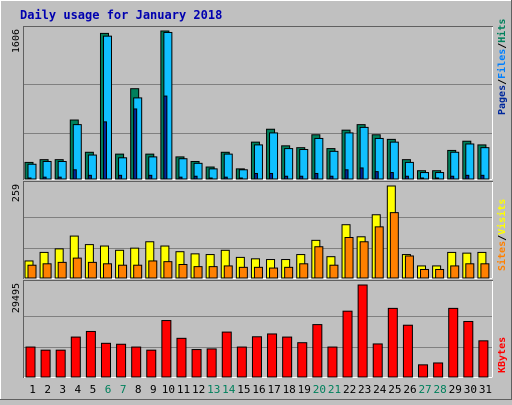  Describe the element at coordinates (123, 389) in the screenshot. I see `x-tick-label: 7` at that location.